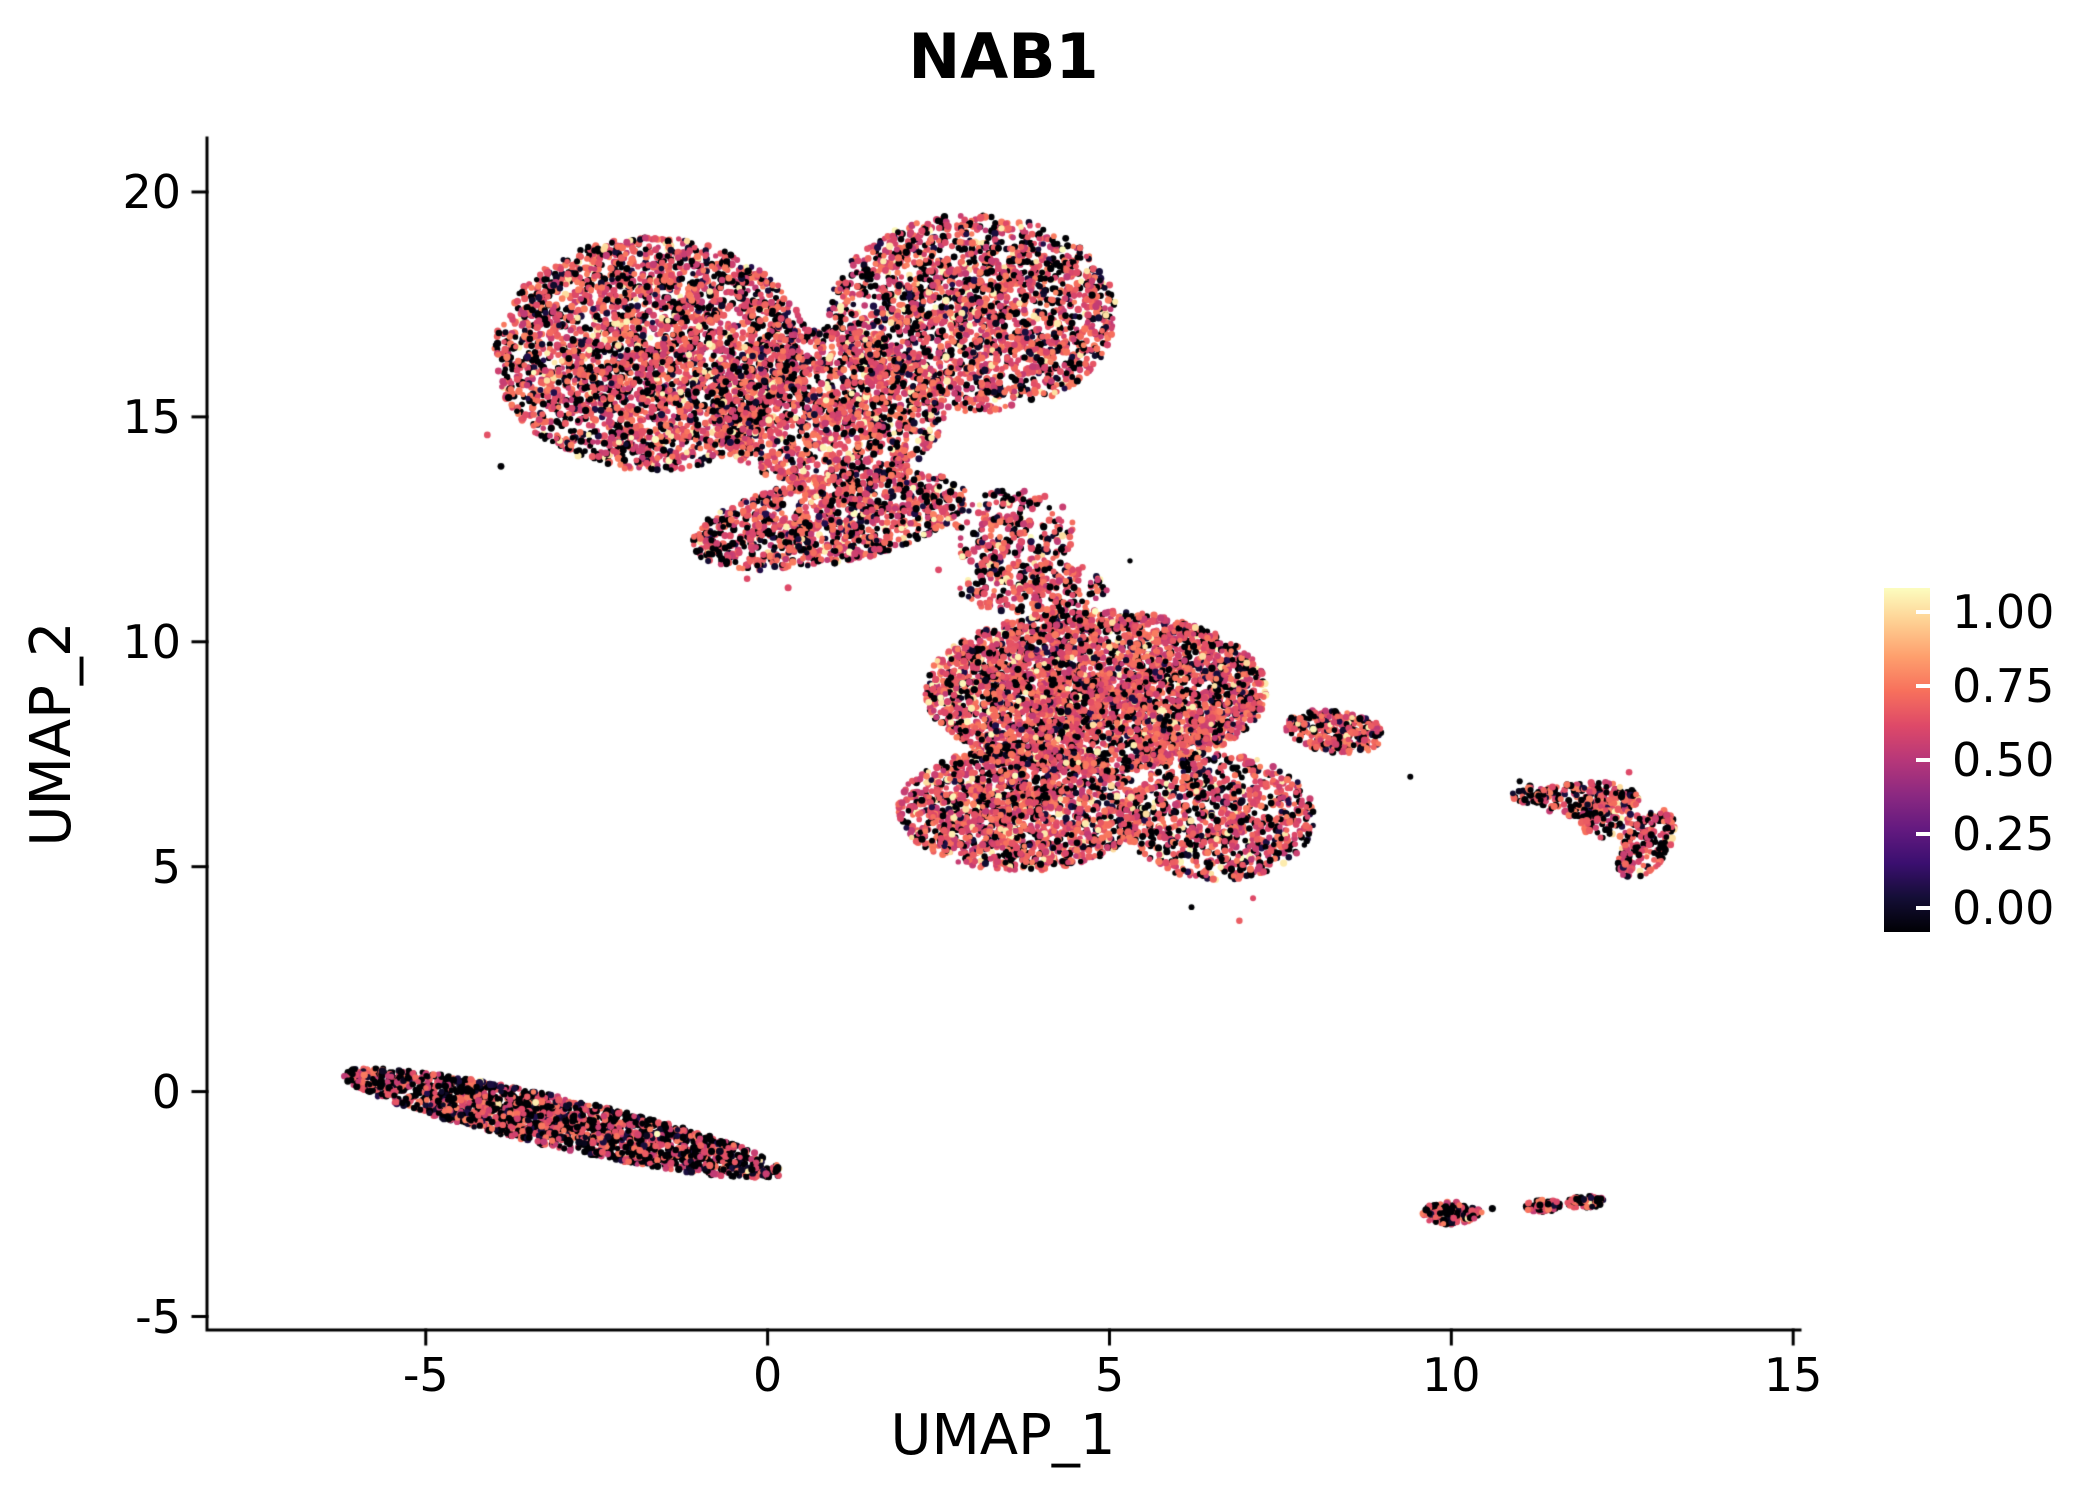 The height and width of the screenshot is (1500, 2100). Describe the element at coordinates (2003, 908) in the screenshot. I see `legend-tick-label: 0.00` at that location.